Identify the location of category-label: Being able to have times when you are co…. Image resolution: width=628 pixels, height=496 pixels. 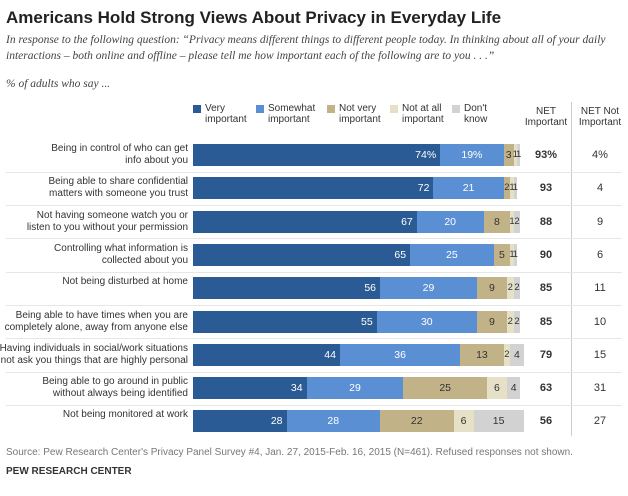
(96, 321).